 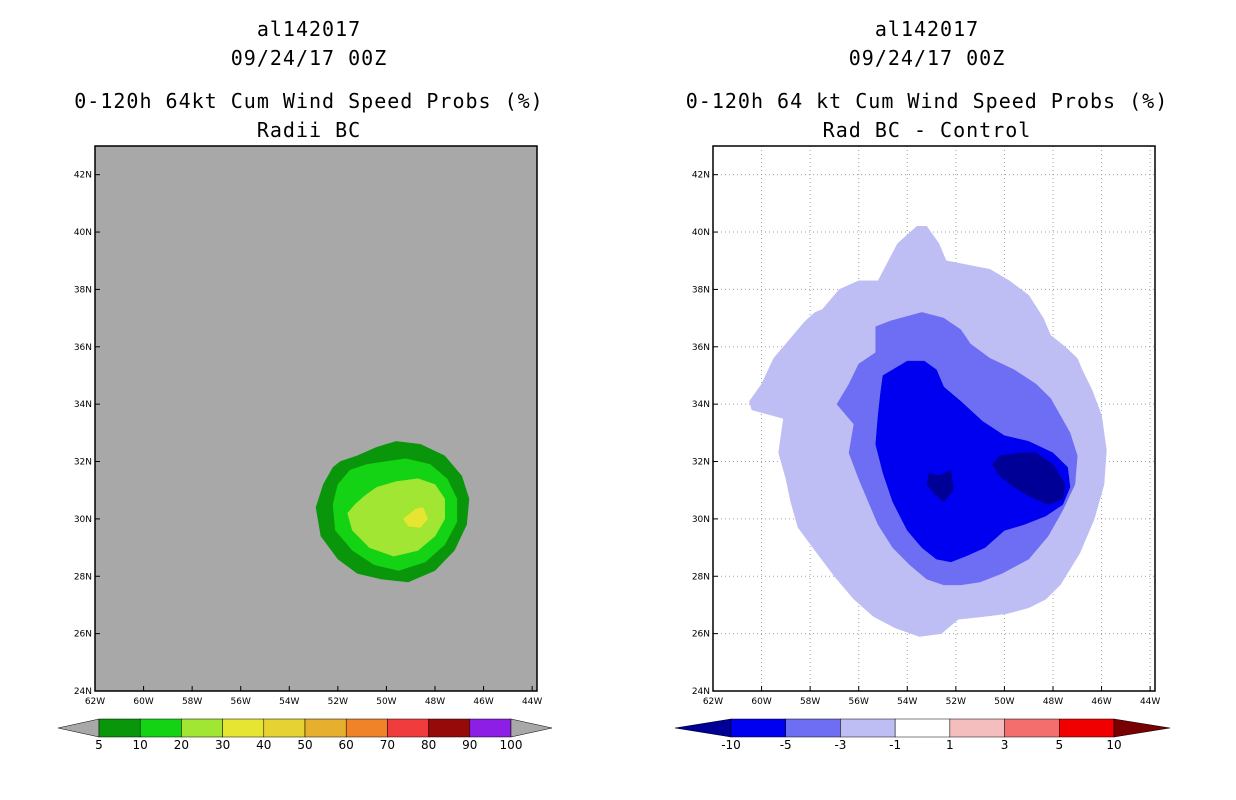 I want to click on left-colorbar-under-triangle, so click(x=78, y=728).